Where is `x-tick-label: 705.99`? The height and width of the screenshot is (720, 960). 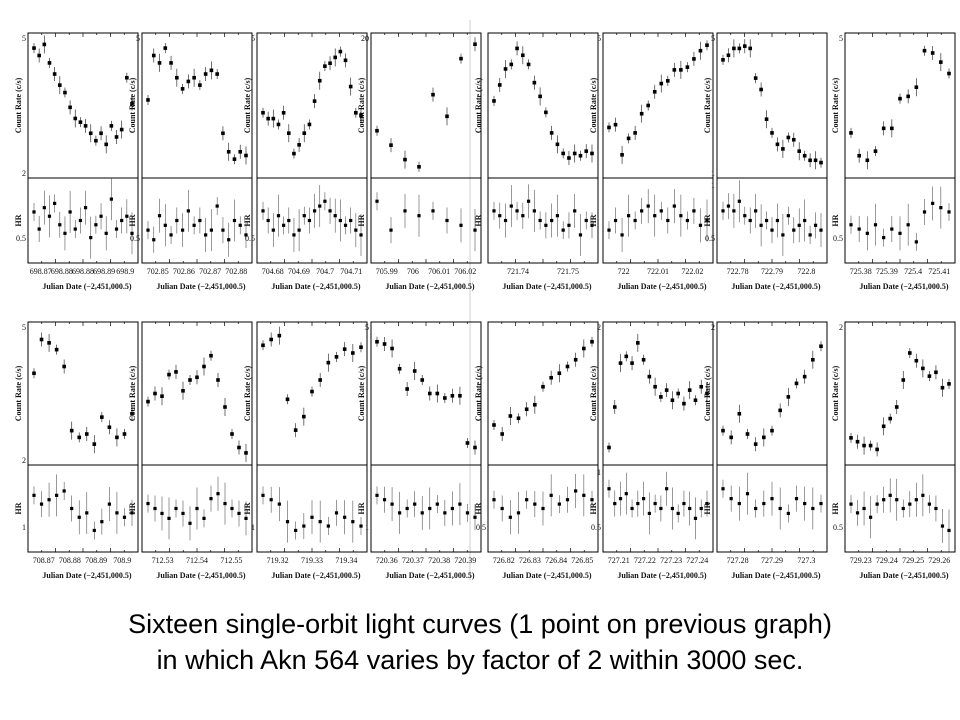 x-tick-label: 705.99 is located at coordinates (387, 271).